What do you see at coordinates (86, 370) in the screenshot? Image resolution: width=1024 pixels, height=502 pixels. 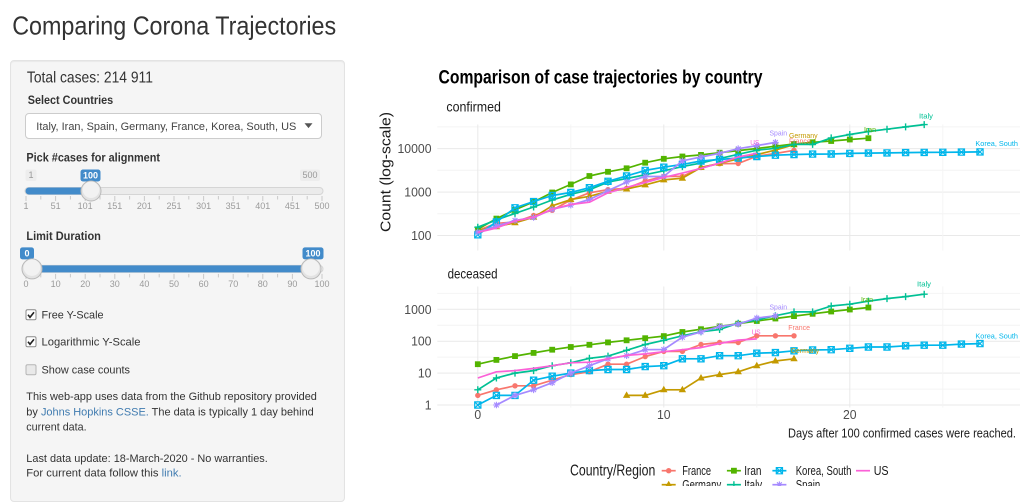 I see `svg-text: Show case counts` at bounding box center [86, 370].